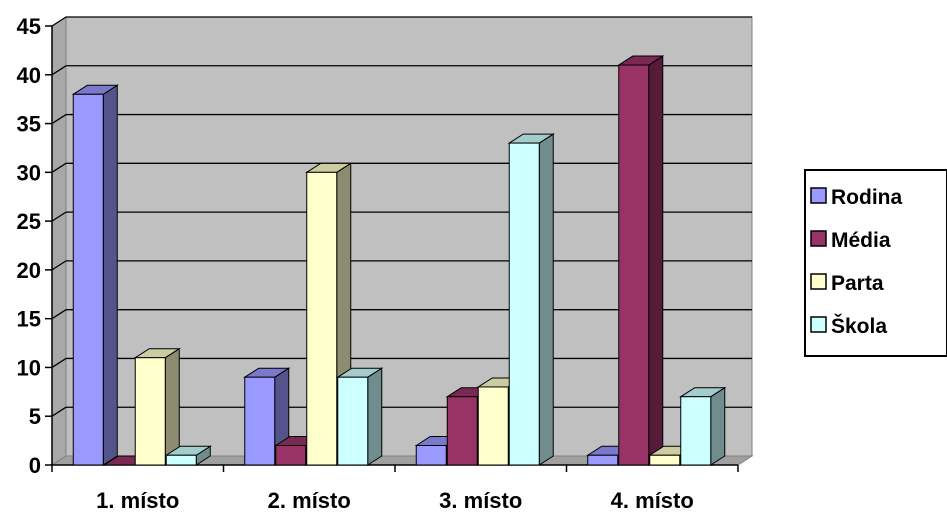 The height and width of the screenshot is (513, 947). Describe the element at coordinates (652, 500) in the screenshot. I see `x-category-label: 4. místo` at that location.